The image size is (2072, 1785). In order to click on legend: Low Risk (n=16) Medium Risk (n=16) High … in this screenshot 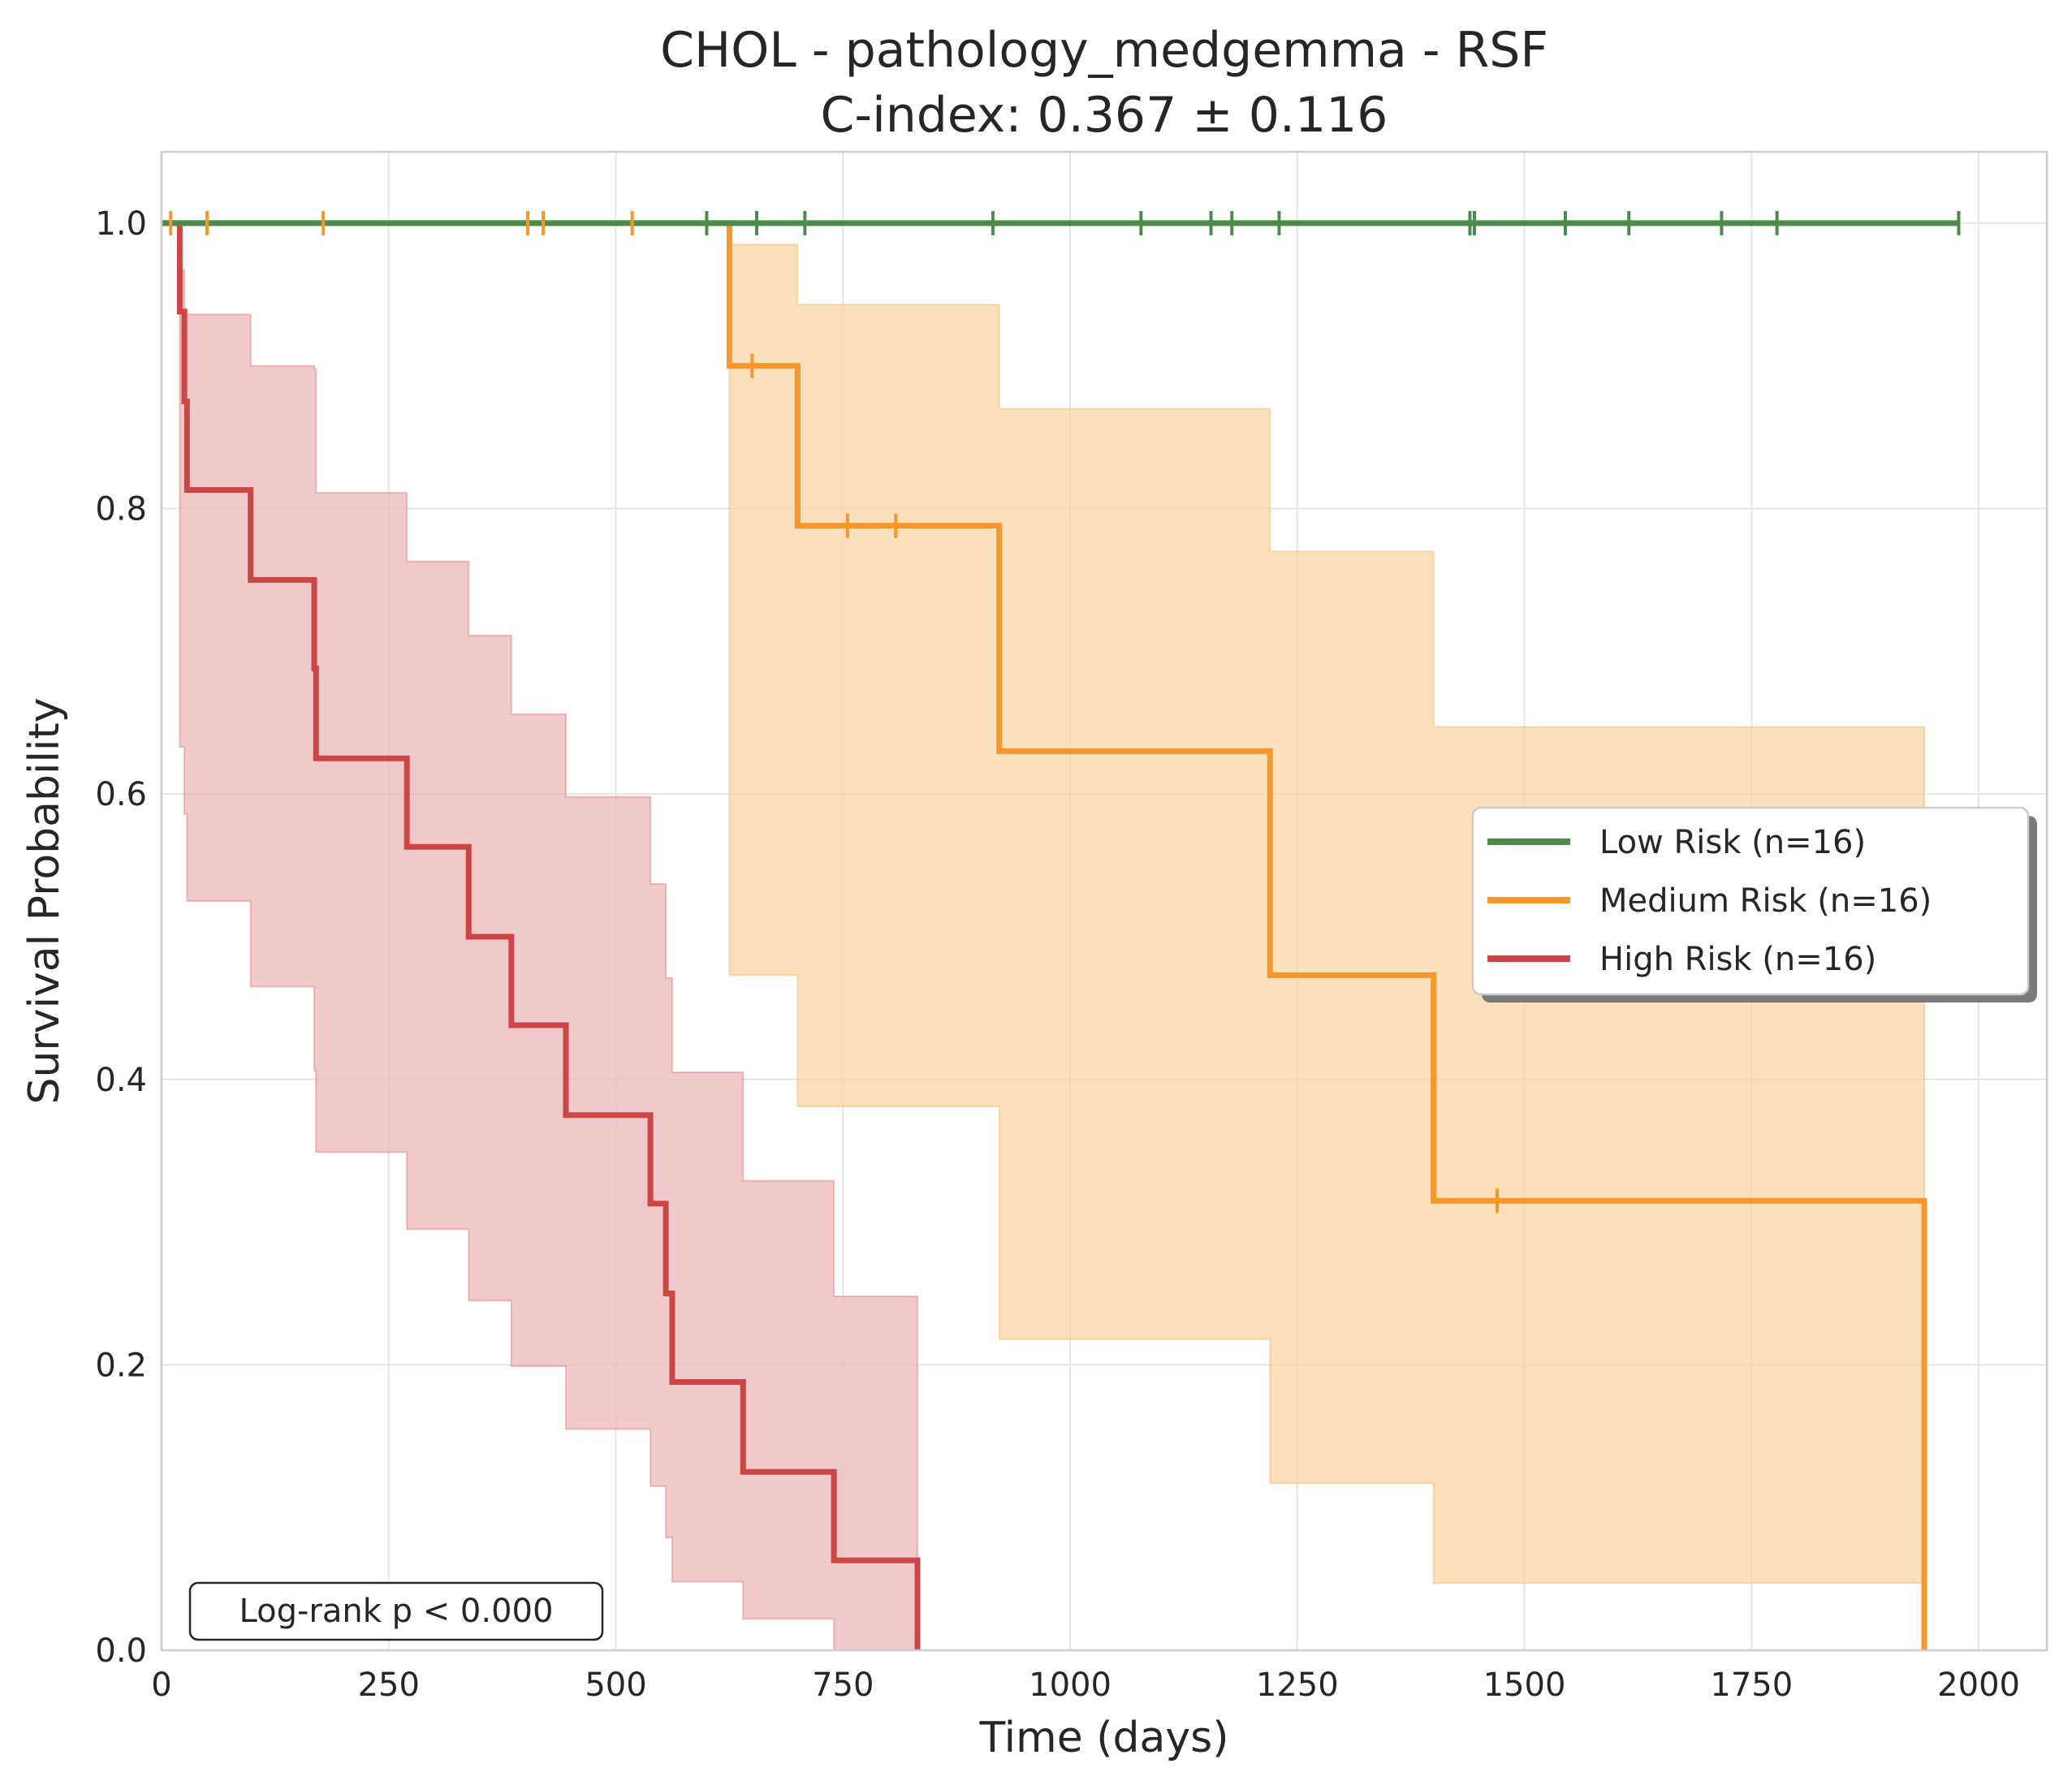, I will do `click(1754, 904)`.